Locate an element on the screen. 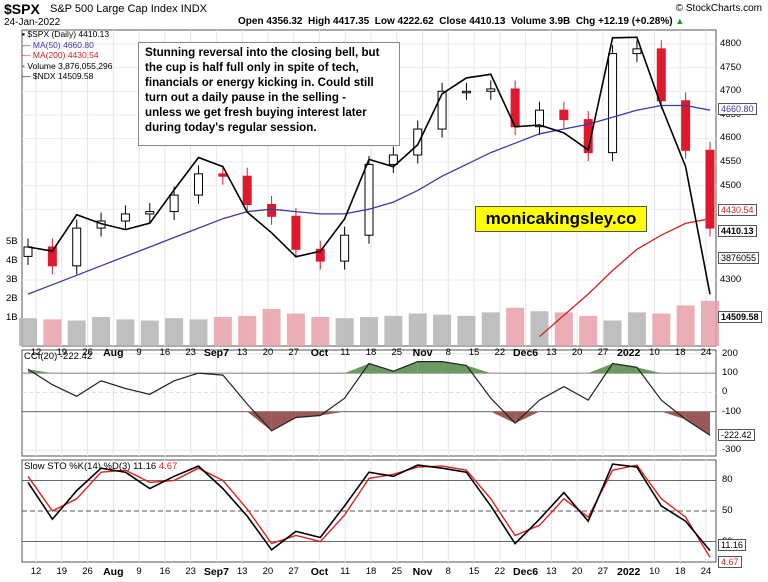  x-tick-label-bottom: 26 is located at coordinates (87, 571).